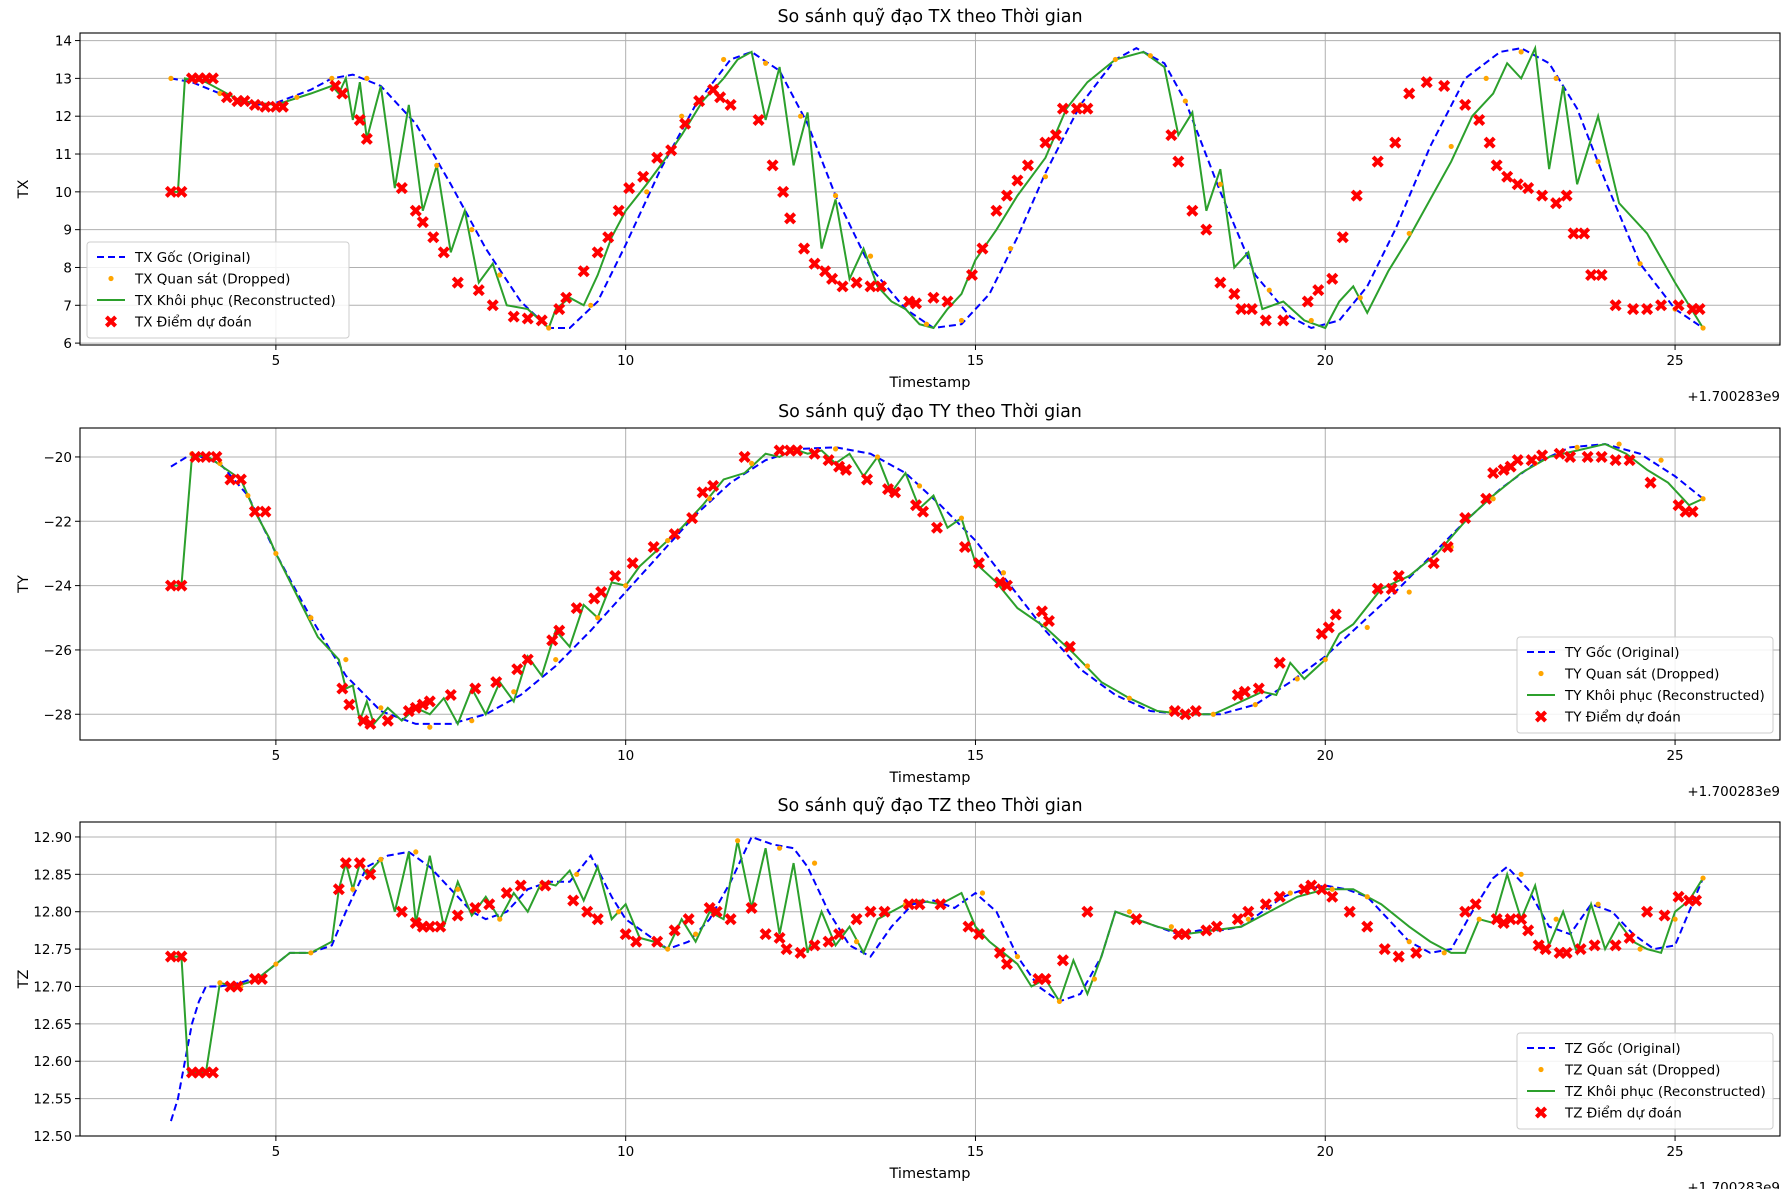  What do you see at coordinates (52, 950) in the screenshot?
I see `tz-y-tick-label: 12.75` at bounding box center [52, 950].